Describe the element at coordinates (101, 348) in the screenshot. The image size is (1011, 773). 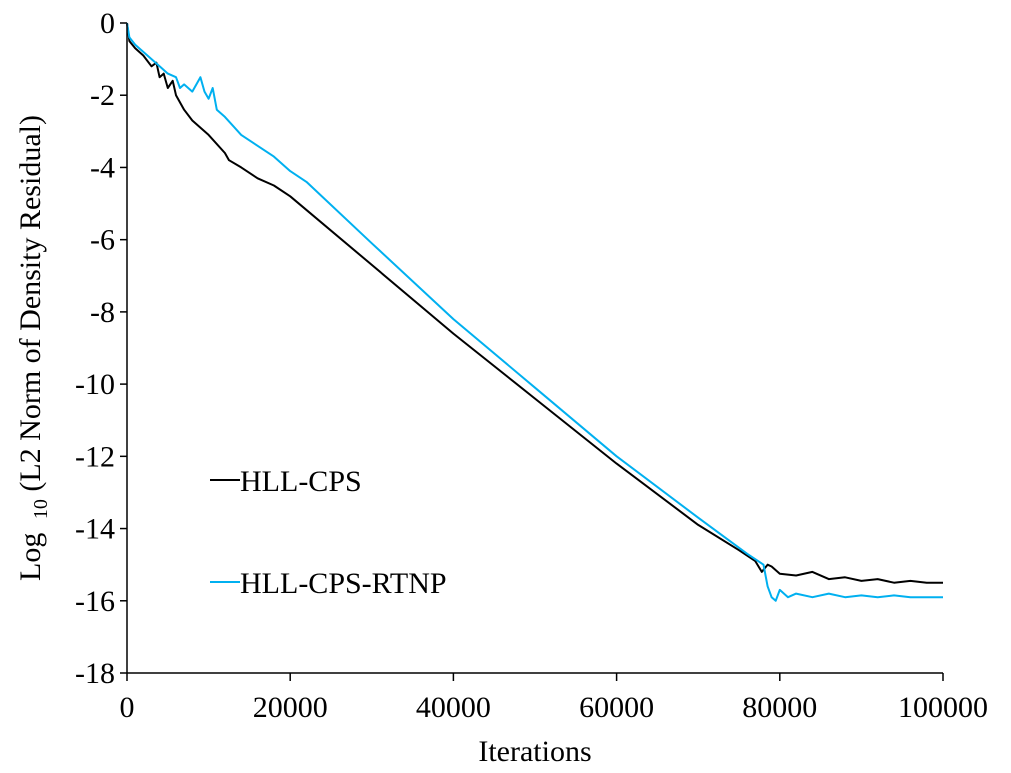
I see `y-axis-ticks: 0 -2 -4 -6 -8 -10 -12 -14 -16 -18` at that location.